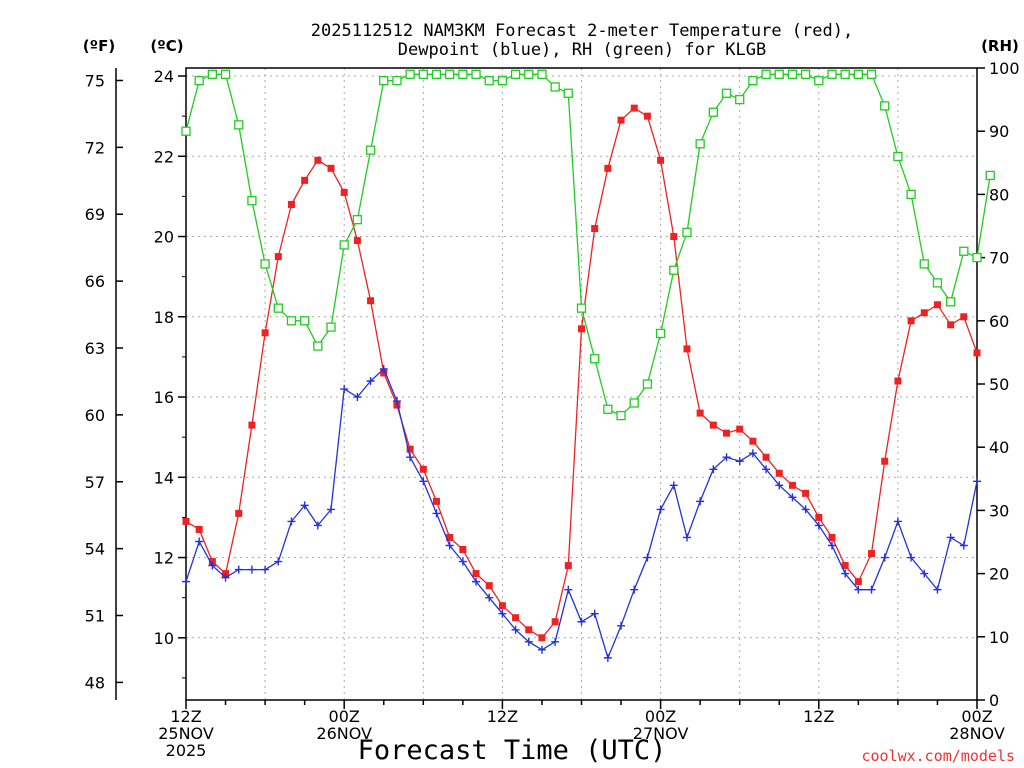  Describe the element at coordinates (582, 50) in the screenshot. I see `chart-title-line-2: Dewpoint (blue), RH (green) for KLGB` at that location.